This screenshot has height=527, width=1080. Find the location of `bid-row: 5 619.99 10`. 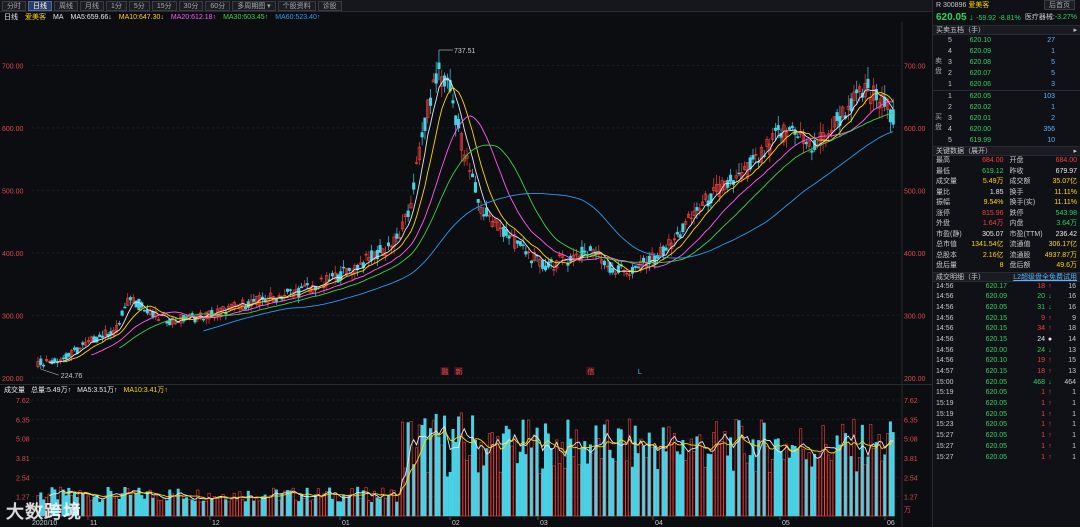

bid-row: 5 619.99 10 is located at coordinates (1006, 140).